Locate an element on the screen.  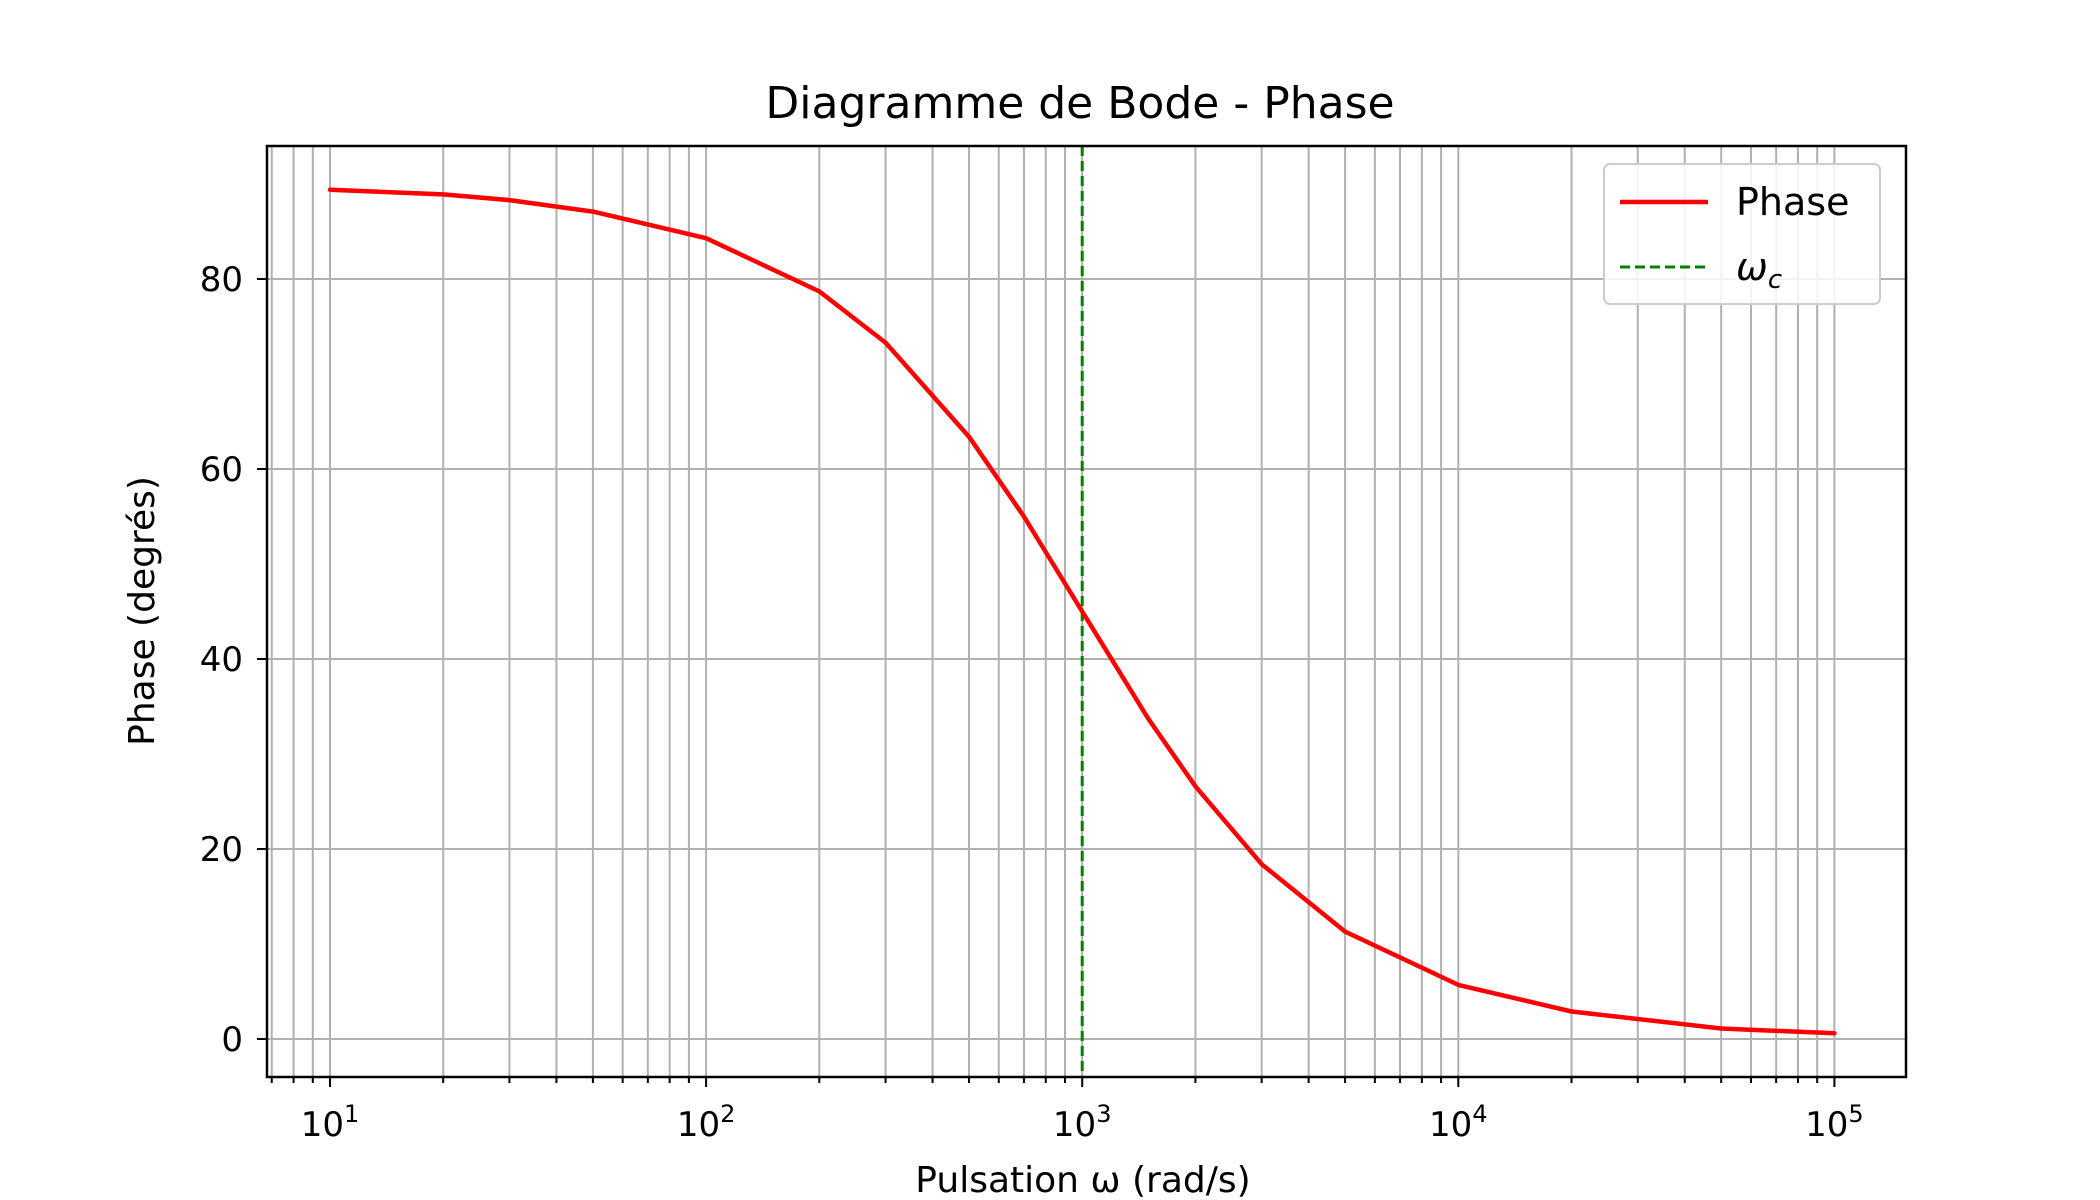
legend-phase-label: Phase is located at coordinates (1792, 202).